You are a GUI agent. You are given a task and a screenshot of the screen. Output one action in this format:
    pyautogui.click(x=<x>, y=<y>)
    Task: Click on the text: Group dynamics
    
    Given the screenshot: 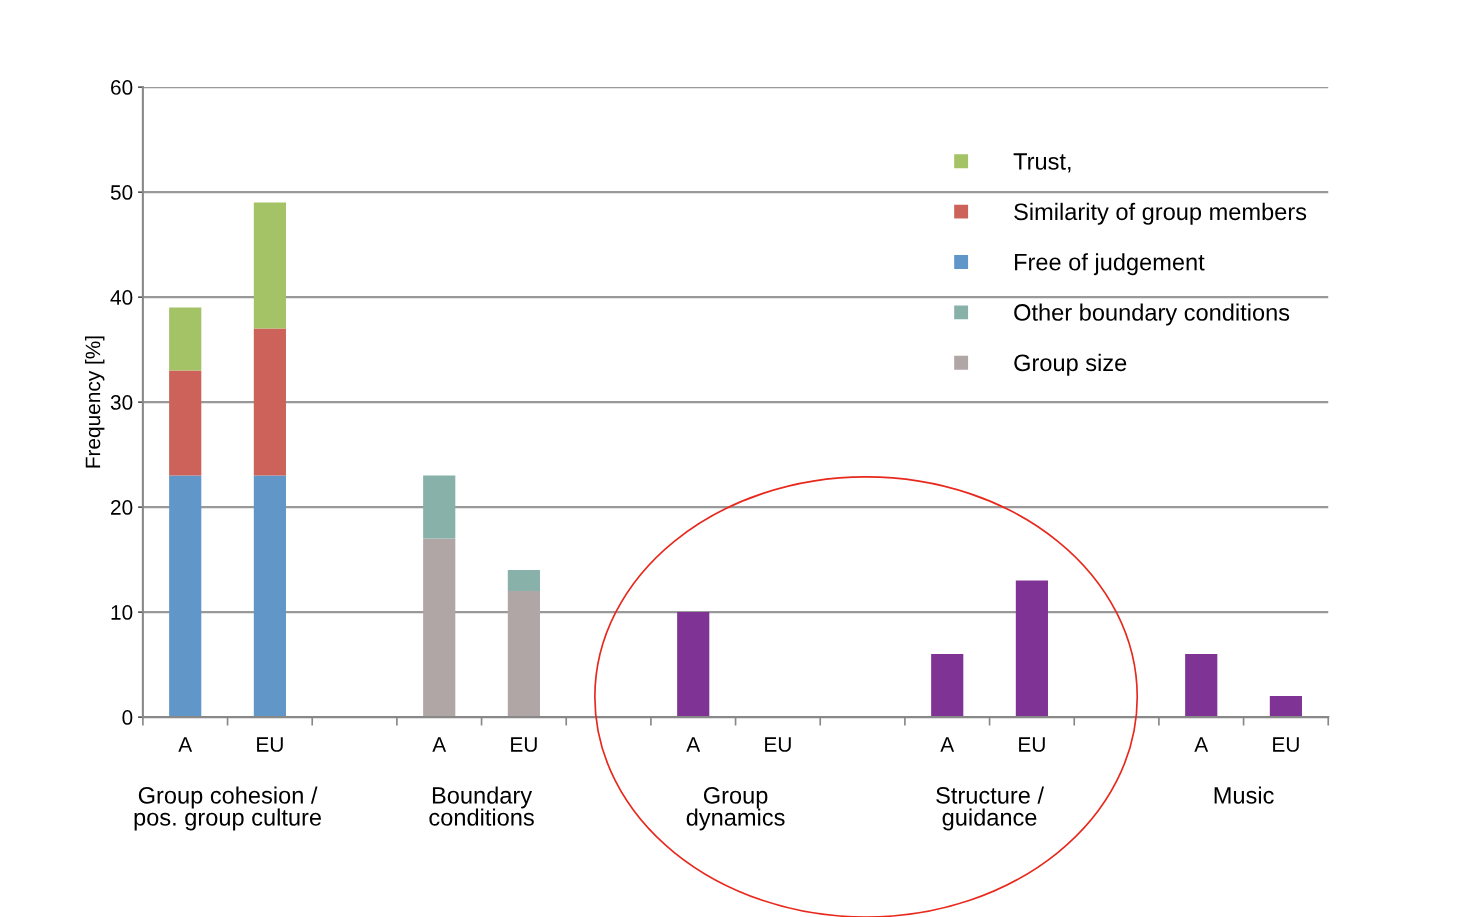 What is the action you would take?
    pyautogui.click(x=735, y=809)
    